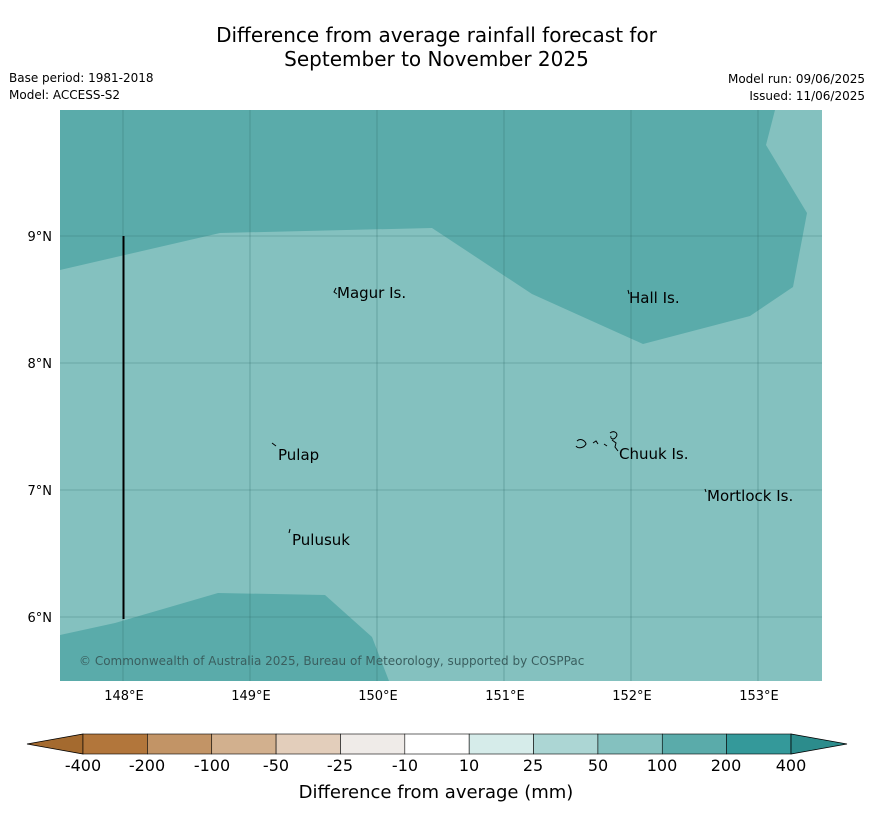  Describe the element at coordinates (819, 744) in the screenshot. I see `colorbar-extend-high` at that location.